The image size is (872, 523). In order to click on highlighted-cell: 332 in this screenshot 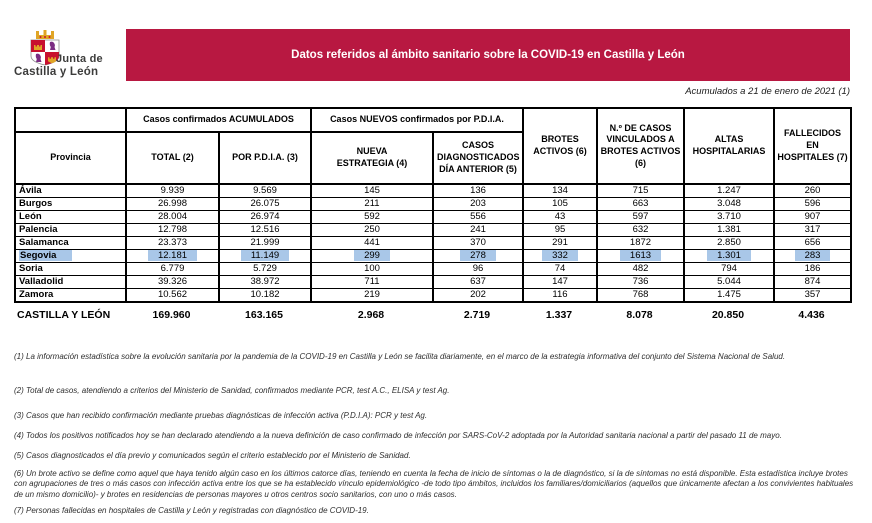, I will do `click(560, 255)`.